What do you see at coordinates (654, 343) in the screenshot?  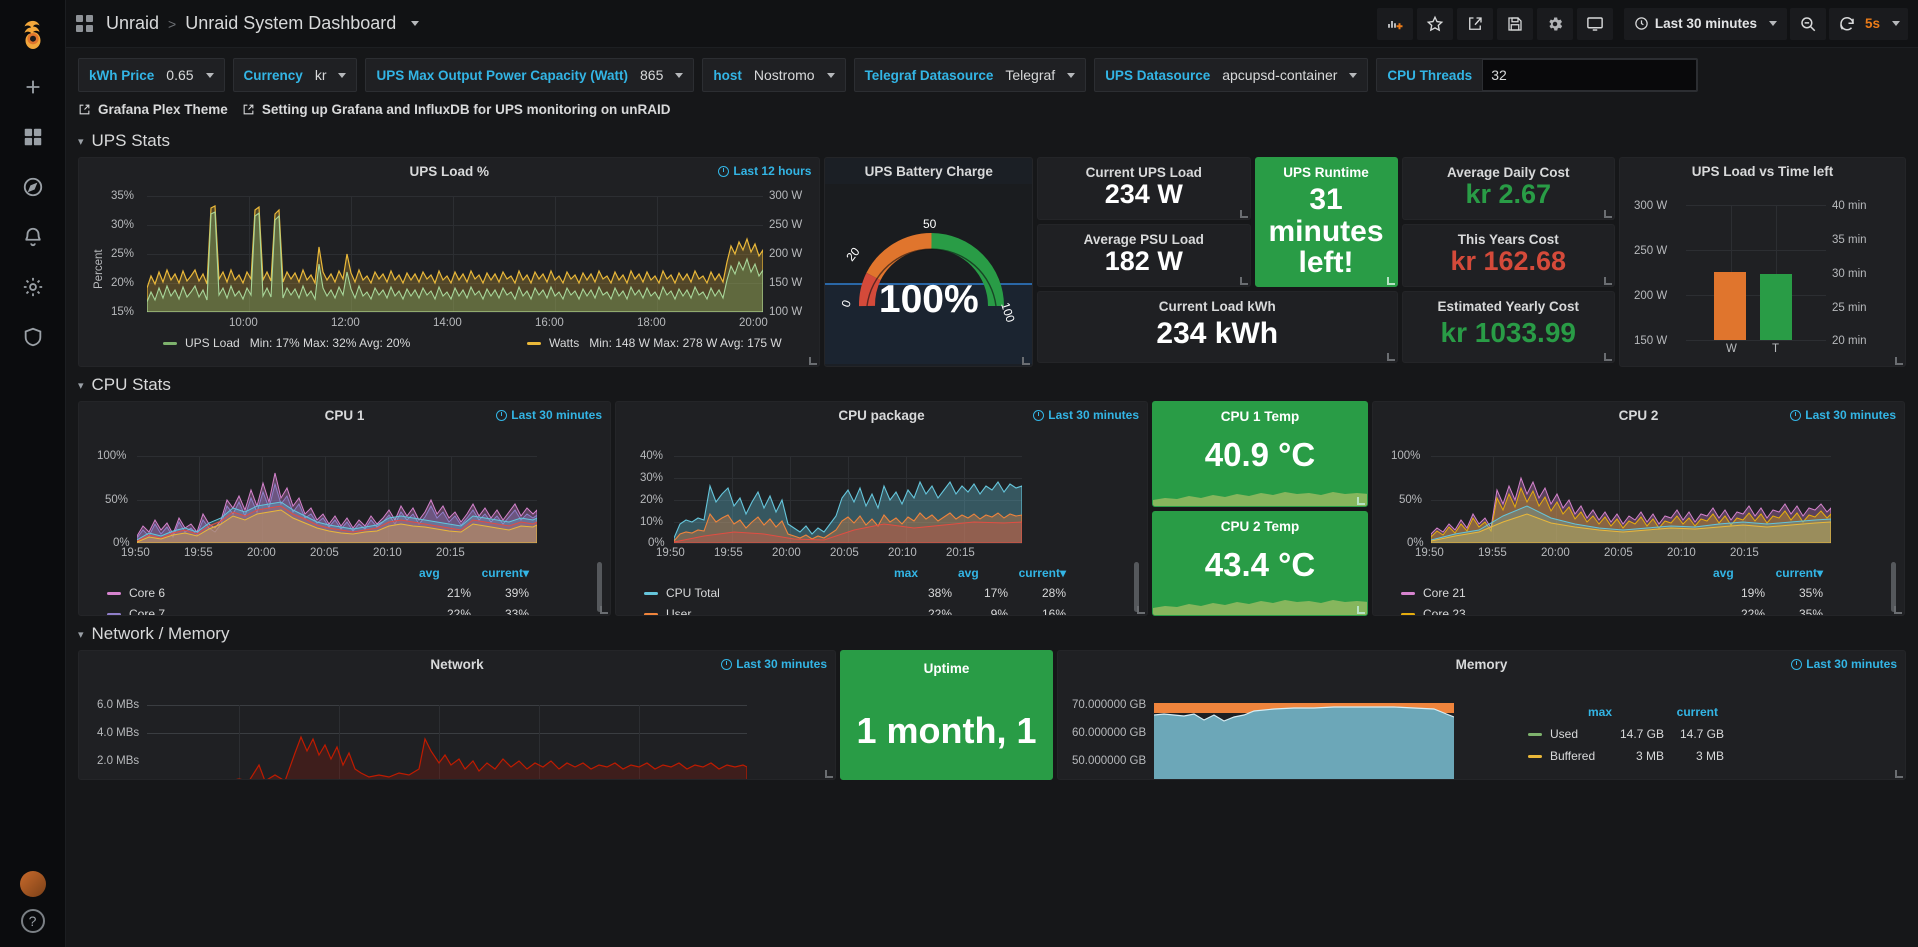 I see `legend-item-watts: Watts Min: 148 W Max: 278 W Avg: 175 W` at bounding box center [654, 343].